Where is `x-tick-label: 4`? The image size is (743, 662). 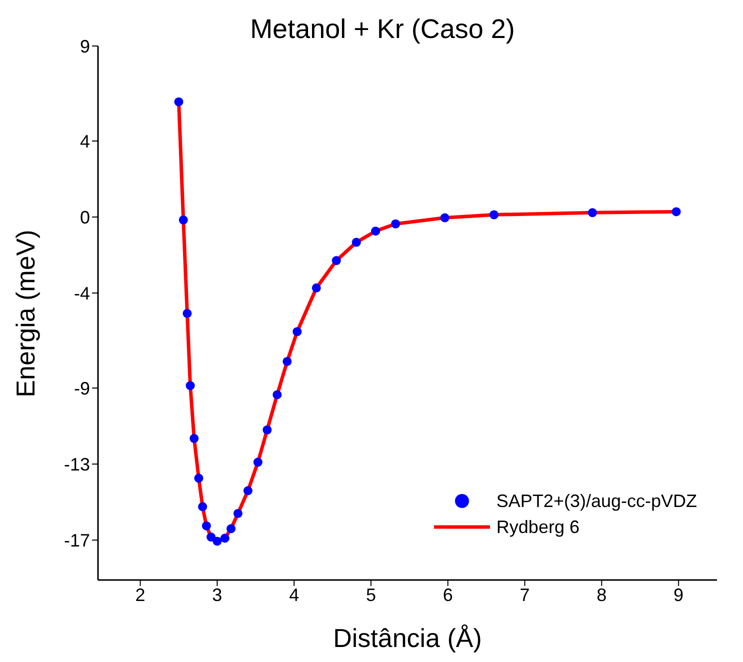 x-tick-label: 4 is located at coordinates (294, 594).